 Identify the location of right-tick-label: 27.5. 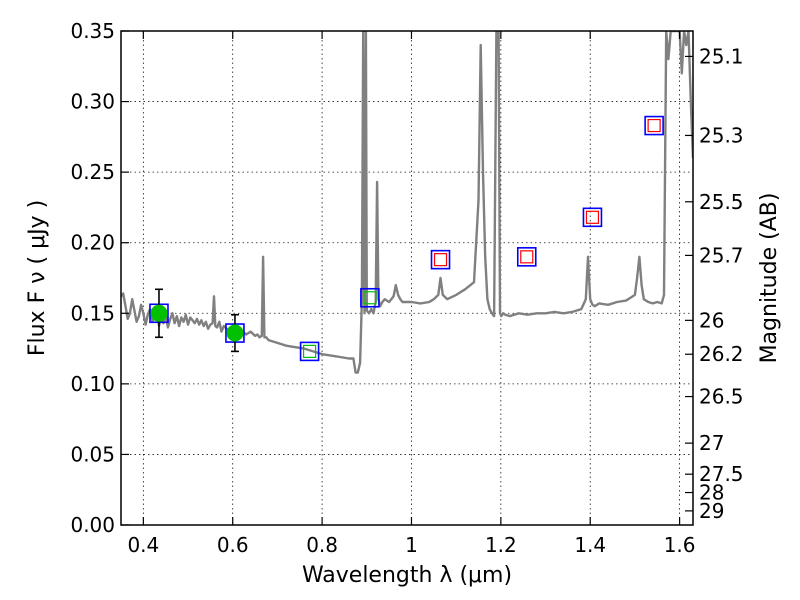
(721, 474).